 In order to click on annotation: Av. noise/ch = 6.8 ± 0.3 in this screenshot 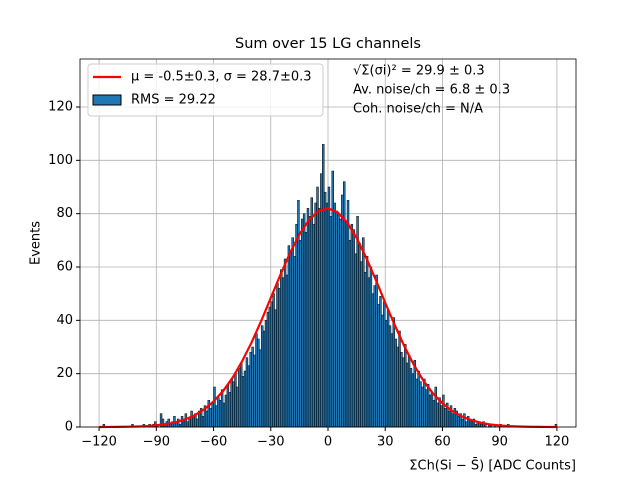, I will do `click(431, 90)`.